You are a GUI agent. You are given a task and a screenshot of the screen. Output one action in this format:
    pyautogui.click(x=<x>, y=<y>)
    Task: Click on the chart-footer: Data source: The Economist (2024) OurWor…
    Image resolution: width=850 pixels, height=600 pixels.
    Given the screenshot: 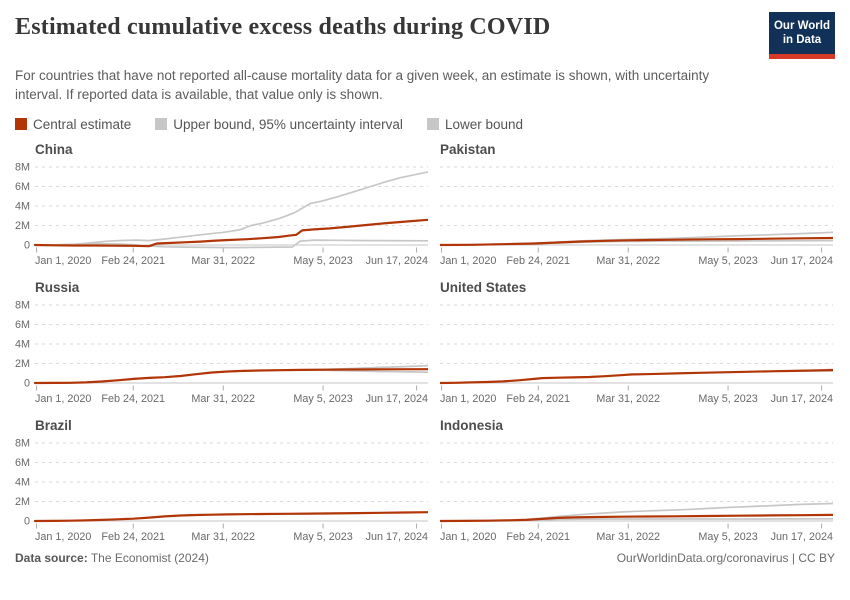 What is the action you would take?
    pyautogui.click(x=425, y=555)
    